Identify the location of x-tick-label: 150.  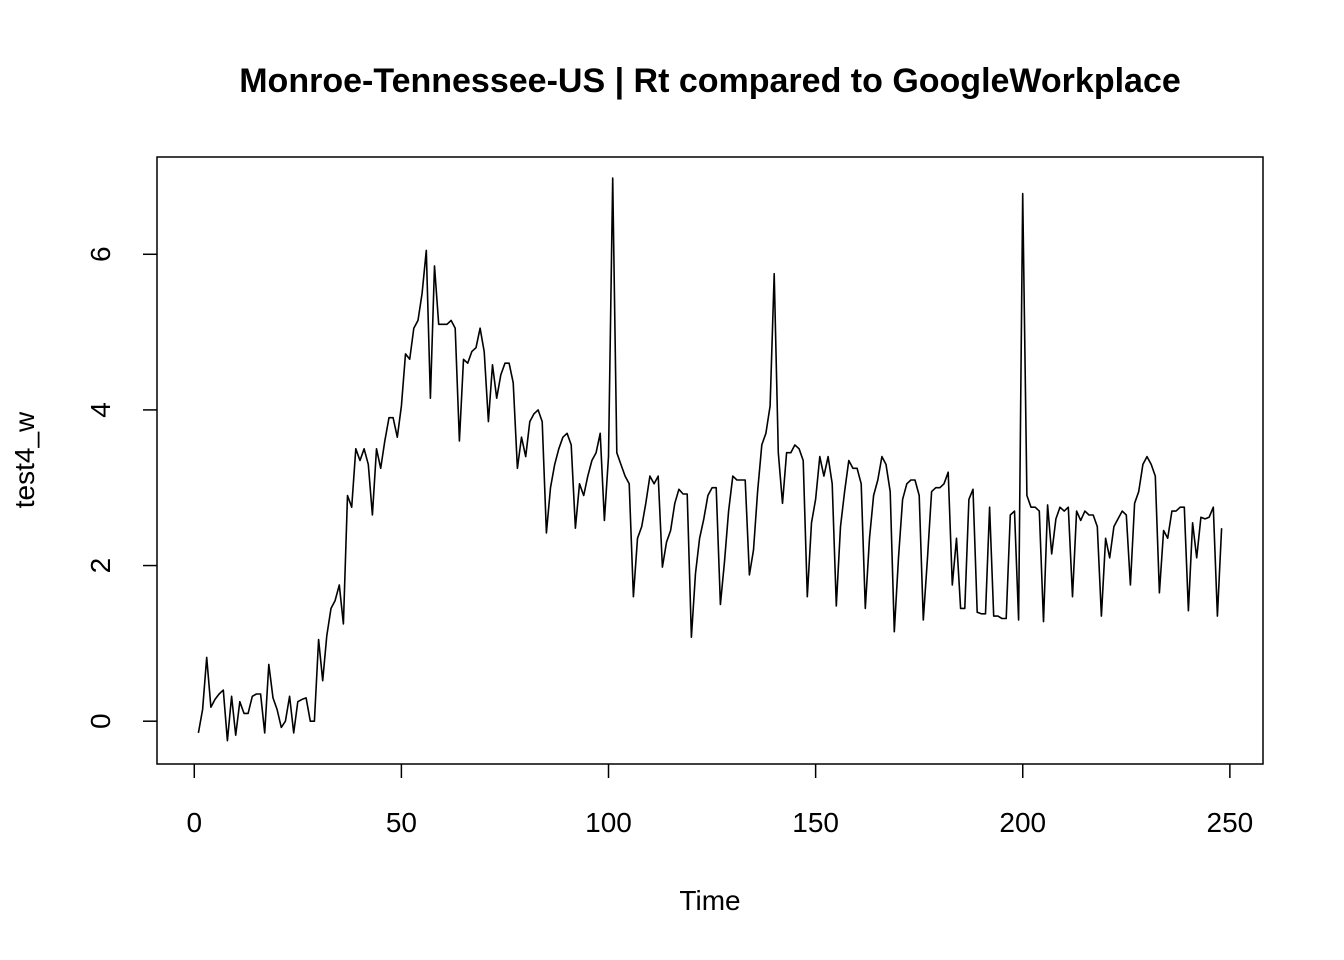
(815, 822).